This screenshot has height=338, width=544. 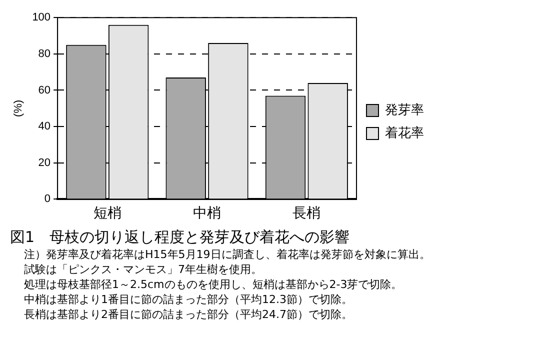 What do you see at coordinates (306, 212) in the screenshot?
I see `x-tick-label: 長梢` at bounding box center [306, 212].